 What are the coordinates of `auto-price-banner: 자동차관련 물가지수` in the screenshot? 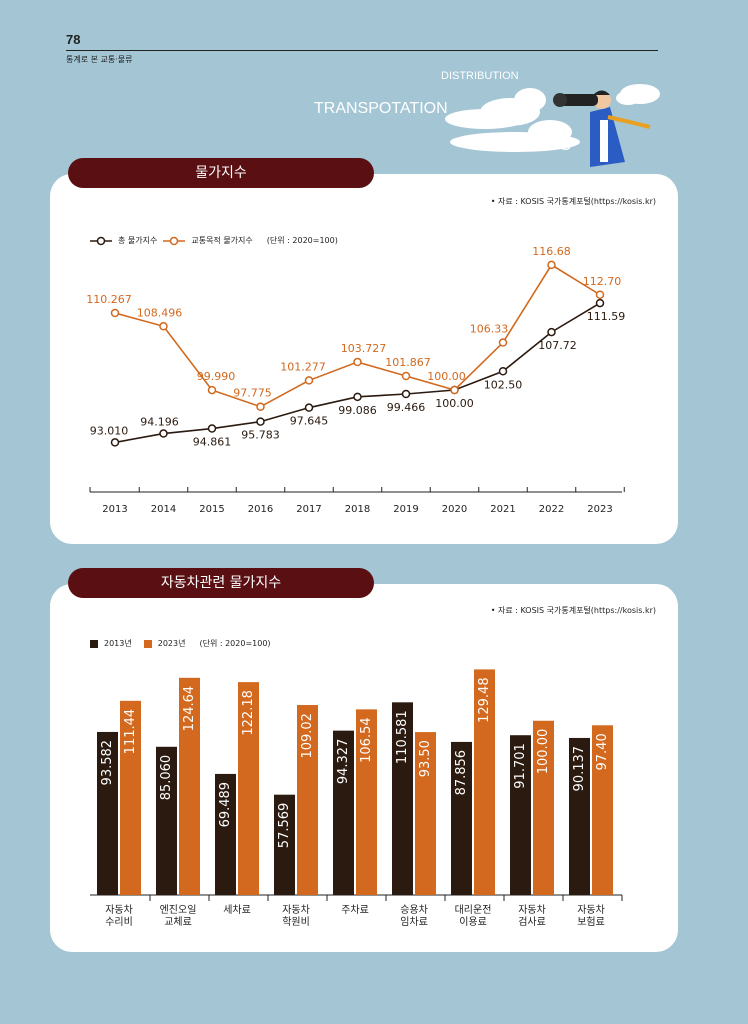 It's located at (221, 583).